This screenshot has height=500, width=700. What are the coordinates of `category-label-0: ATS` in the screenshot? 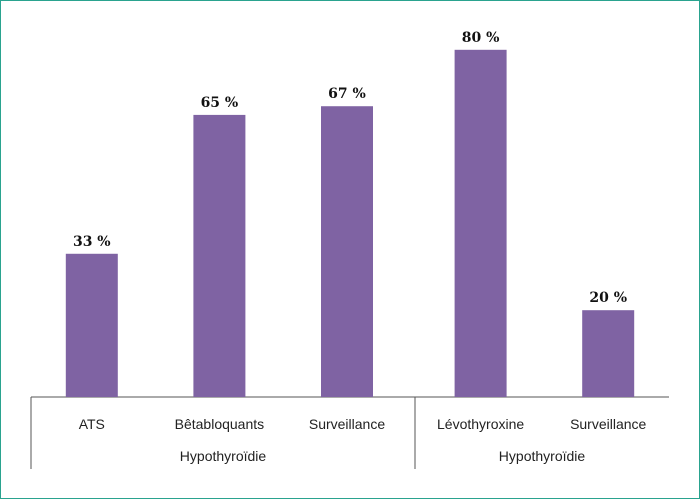 It's located at (92, 424).